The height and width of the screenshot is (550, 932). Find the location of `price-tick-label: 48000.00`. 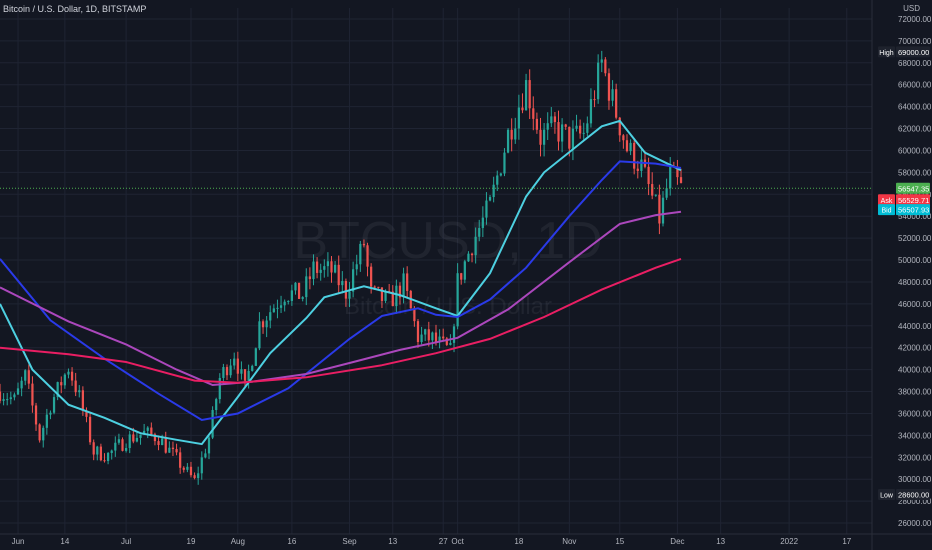

price-tick-label: 48000.00 is located at coordinates (915, 282).